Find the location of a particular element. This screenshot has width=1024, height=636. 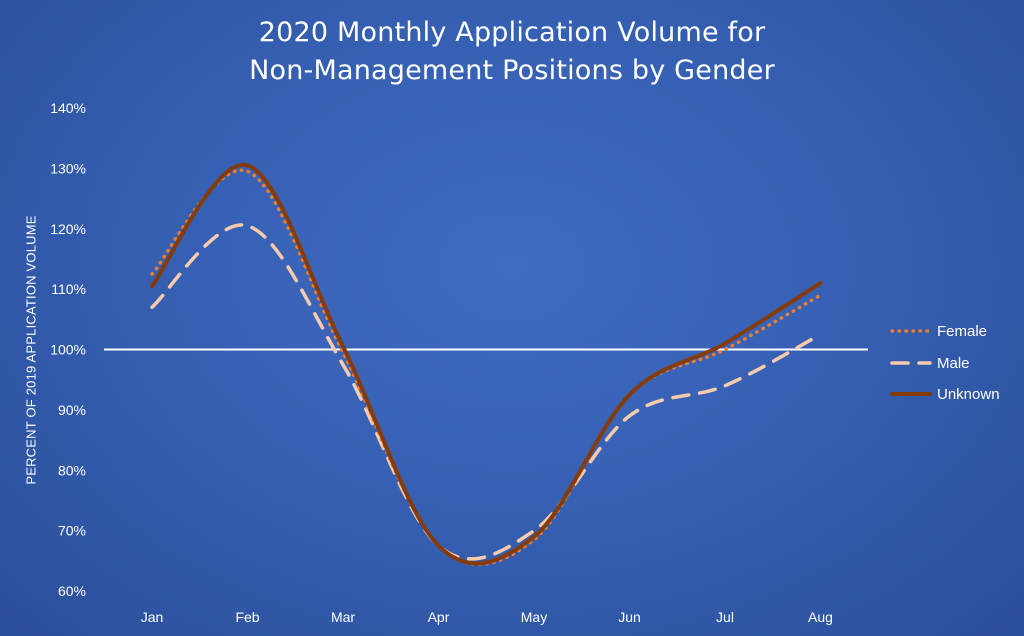

x-tick-label: Feb is located at coordinates (247, 617).